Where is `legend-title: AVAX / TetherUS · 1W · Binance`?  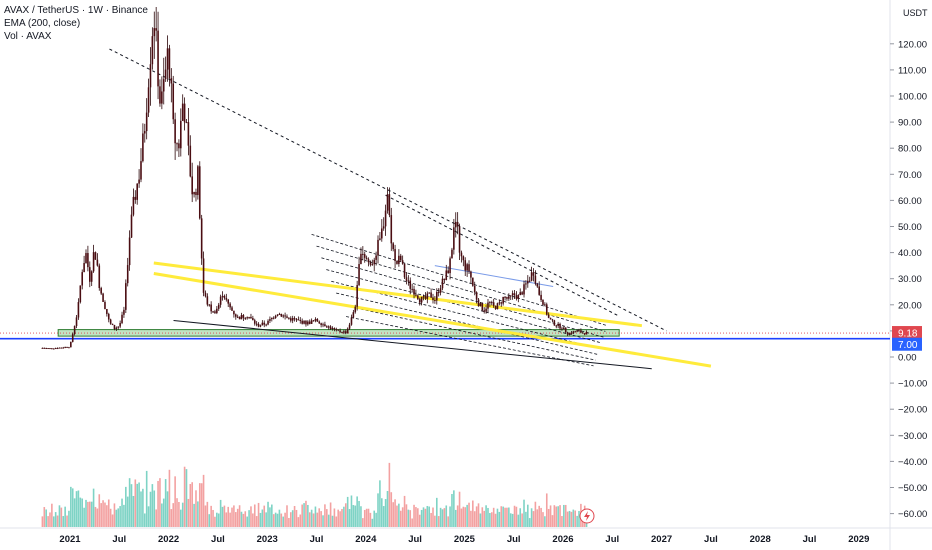 legend-title: AVAX / TetherUS · 1W · Binance is located at coordinates (76, 10).